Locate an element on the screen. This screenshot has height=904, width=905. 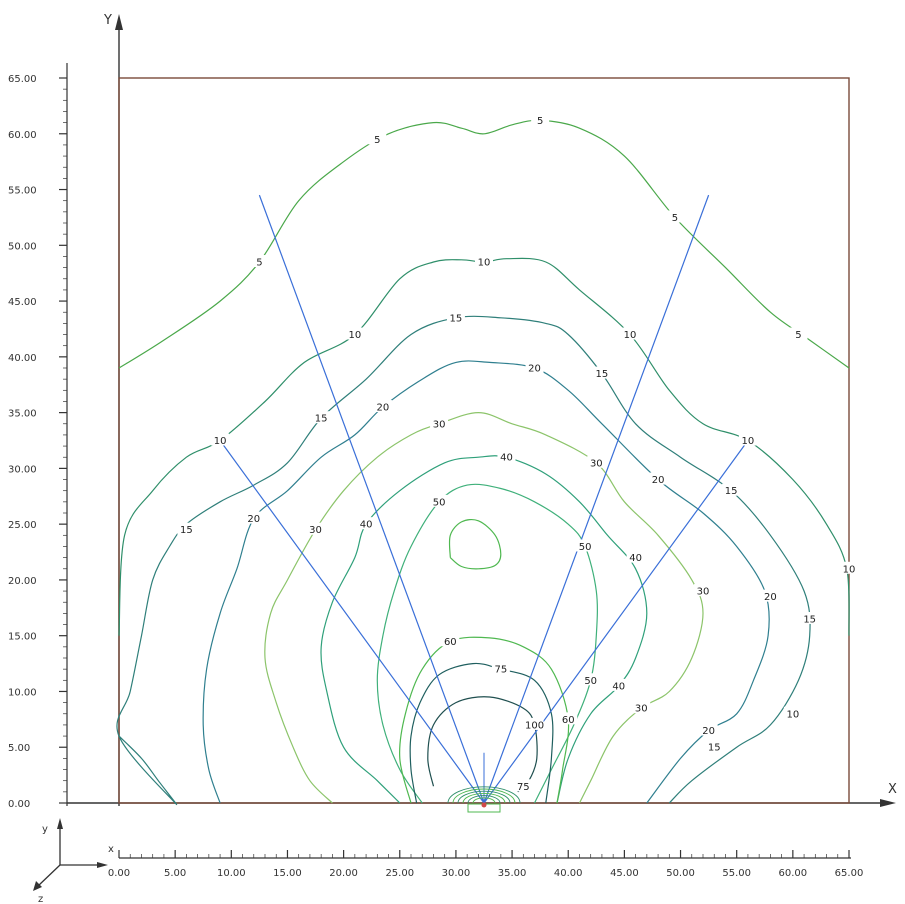
y-tick-label: 40.00 is located at coordinates (22, 358).